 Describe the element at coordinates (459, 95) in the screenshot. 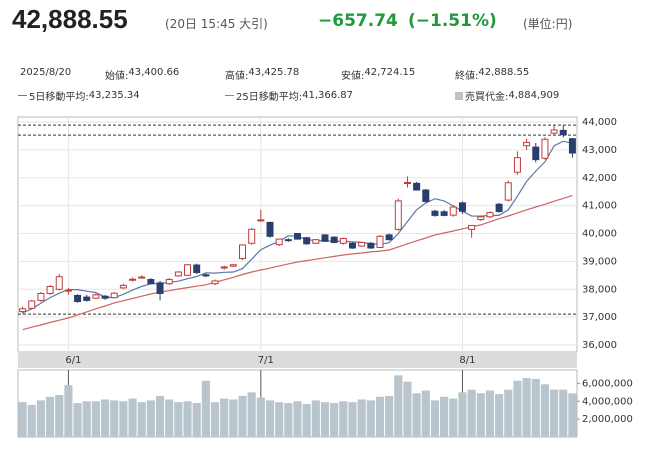

I see `legend-swatch` at that location.